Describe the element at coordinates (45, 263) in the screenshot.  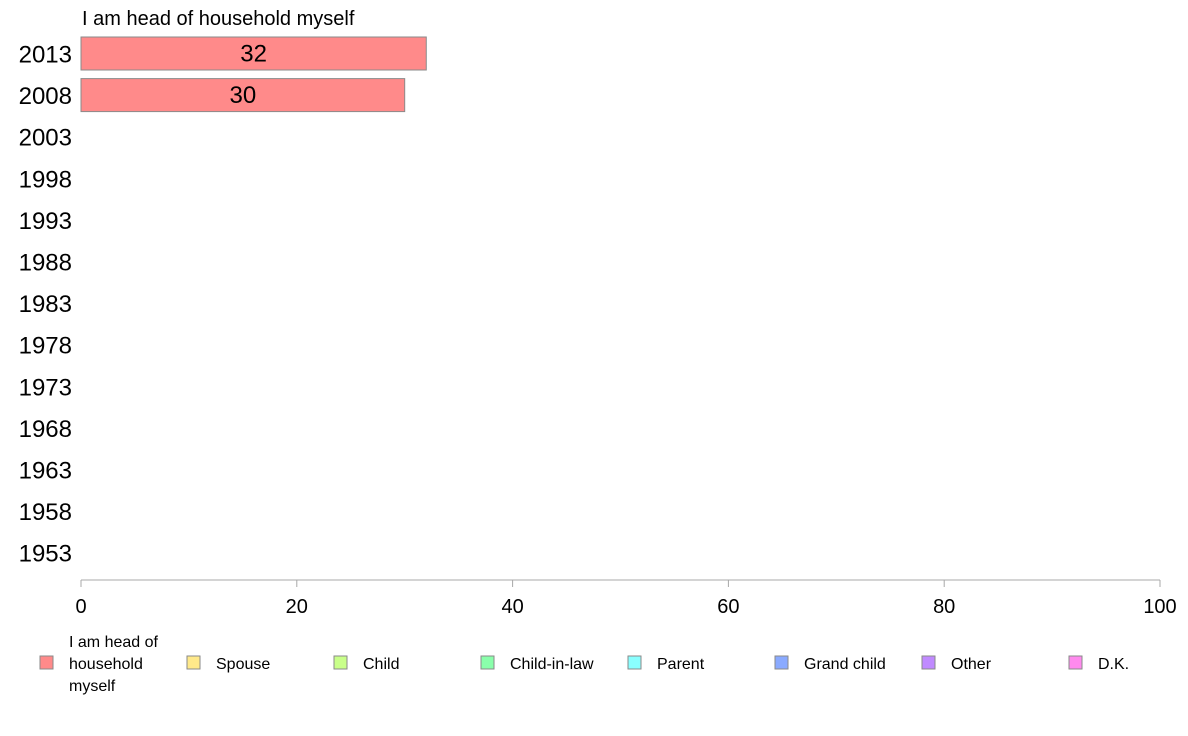
I see `year-label-1988: 1988` at that location.